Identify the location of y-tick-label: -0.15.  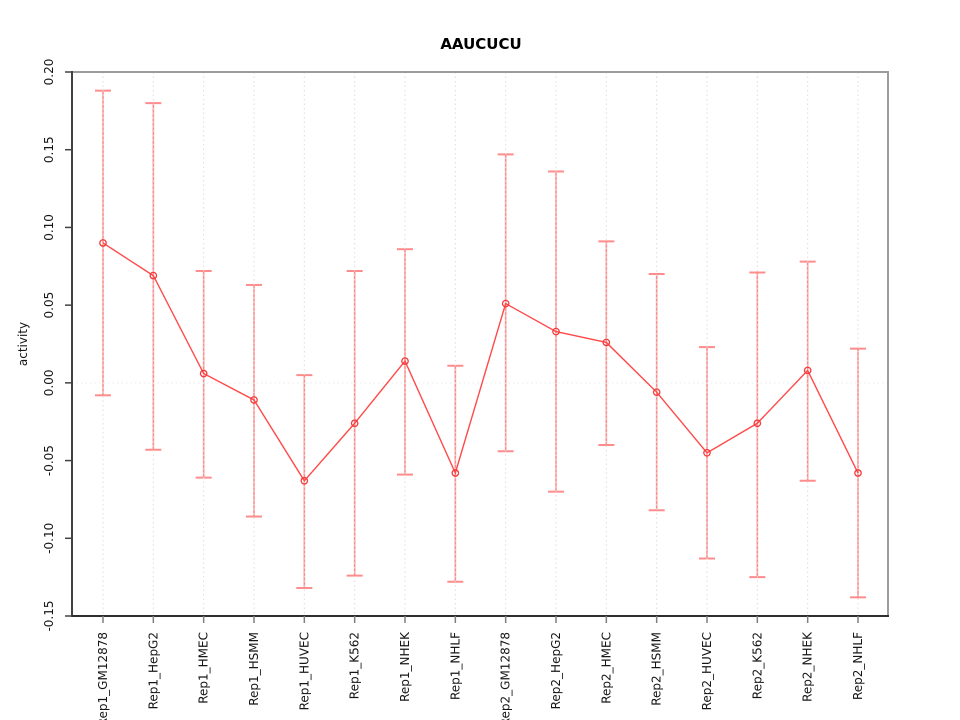
(49, 615).